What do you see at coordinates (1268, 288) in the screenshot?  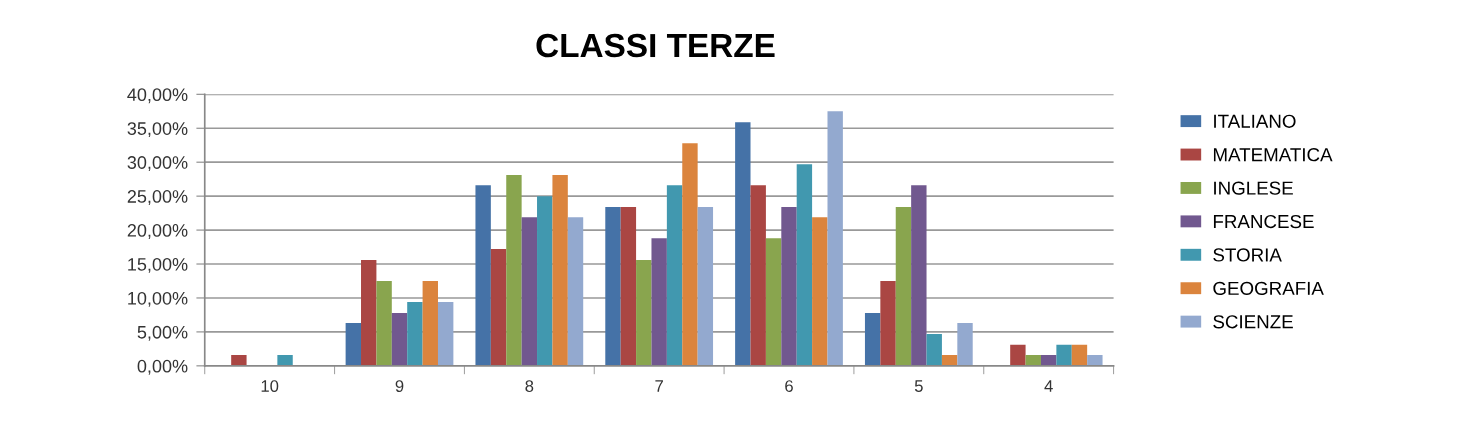 I see `legend-label: GEOGRAFIA` at bounding box center [1268, 288].